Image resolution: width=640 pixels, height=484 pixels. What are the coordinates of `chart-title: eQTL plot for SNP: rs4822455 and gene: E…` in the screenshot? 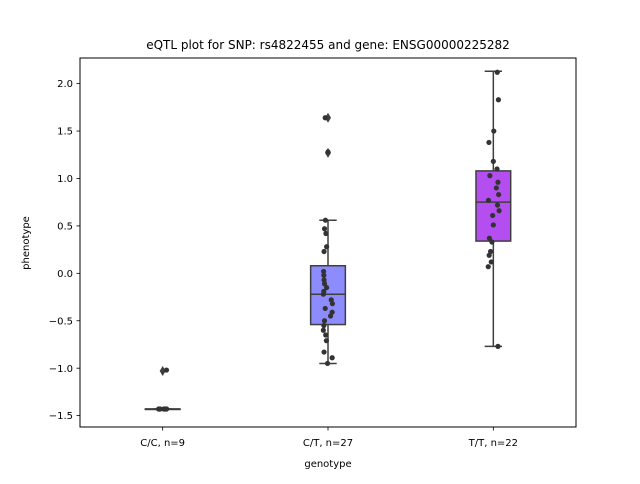 It's located at (328, 45).